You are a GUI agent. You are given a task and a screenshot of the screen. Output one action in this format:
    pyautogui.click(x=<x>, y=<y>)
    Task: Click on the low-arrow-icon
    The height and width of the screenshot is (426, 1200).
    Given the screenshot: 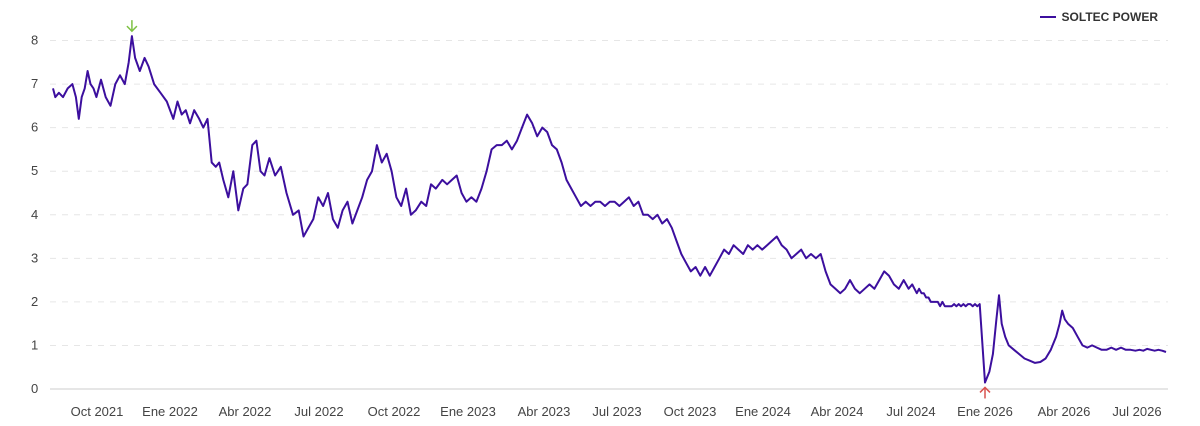 What is the action you would take?
    pyautogui.click(x=985, y=392)
    